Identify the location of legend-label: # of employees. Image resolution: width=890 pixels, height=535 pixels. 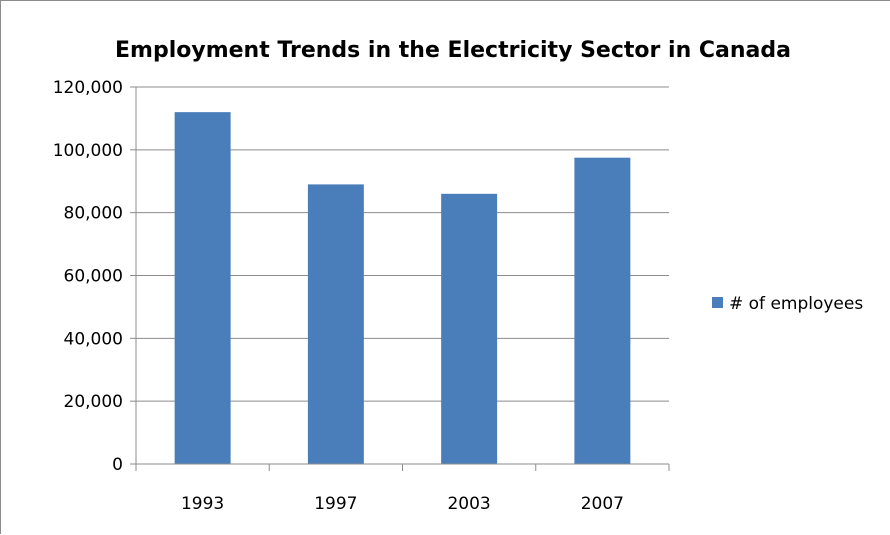
(796, 304).